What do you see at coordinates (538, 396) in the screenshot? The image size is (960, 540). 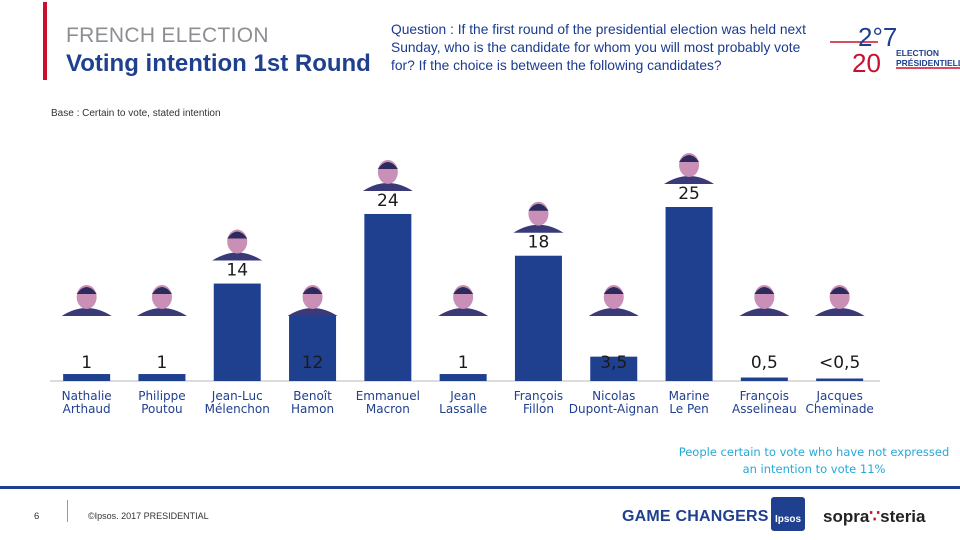 I see `category-label-6-line1: François` at bounding box center [538, 396].